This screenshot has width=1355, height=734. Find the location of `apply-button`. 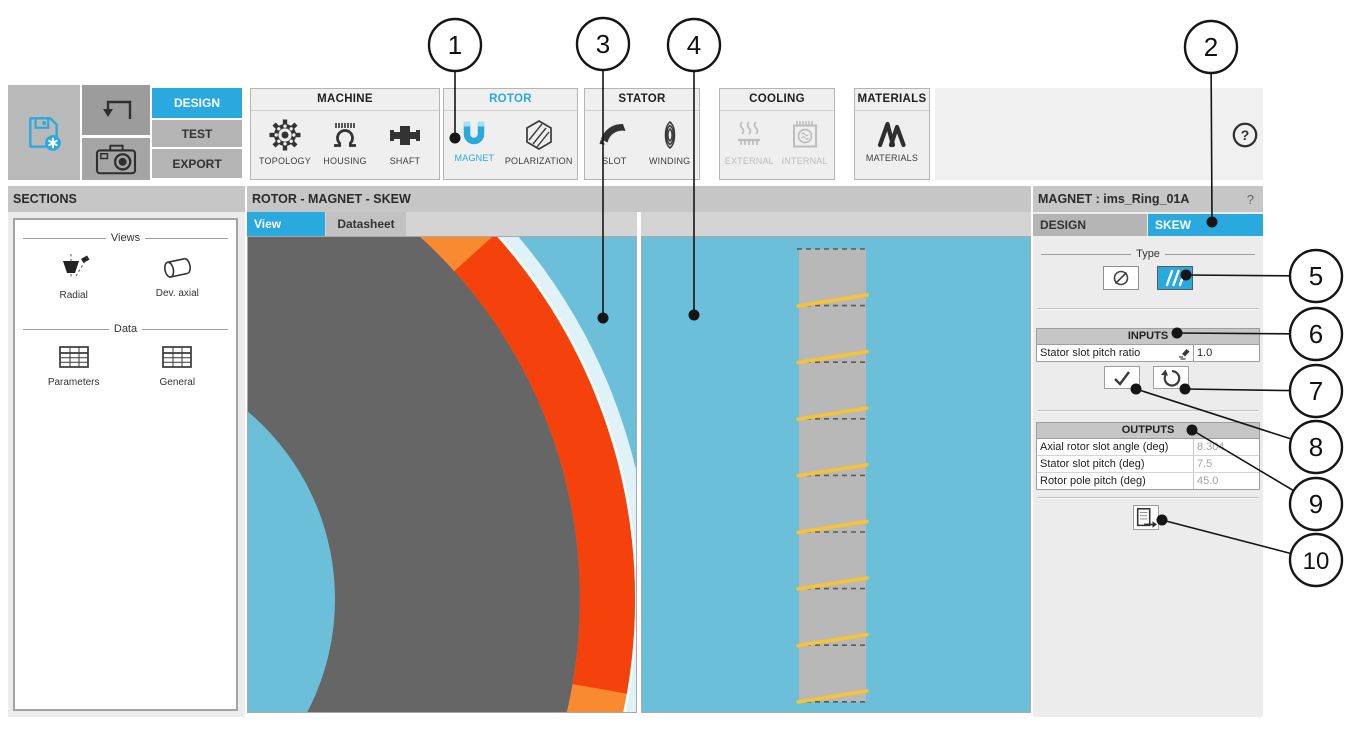

apply-button is located at coordinates (1122, 377).